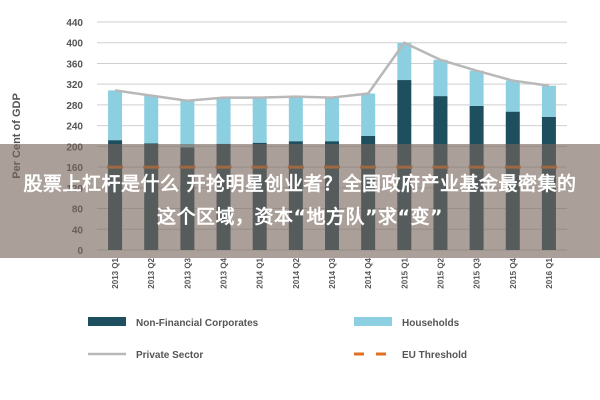 The image size is (600, 400). Describe the element at coordinates (74, 23) in the screenshot. I see `y-tick-label: 440` at that location.